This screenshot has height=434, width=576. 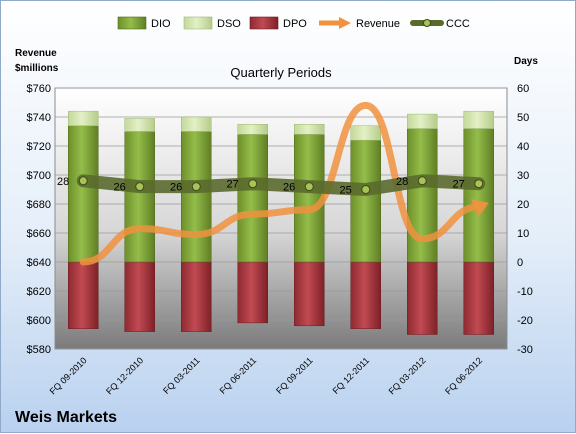 What do you see at coordinates (525, 321) in the screenshot?
I see `right-tick-label: -20` at bounding box center [525, 321].